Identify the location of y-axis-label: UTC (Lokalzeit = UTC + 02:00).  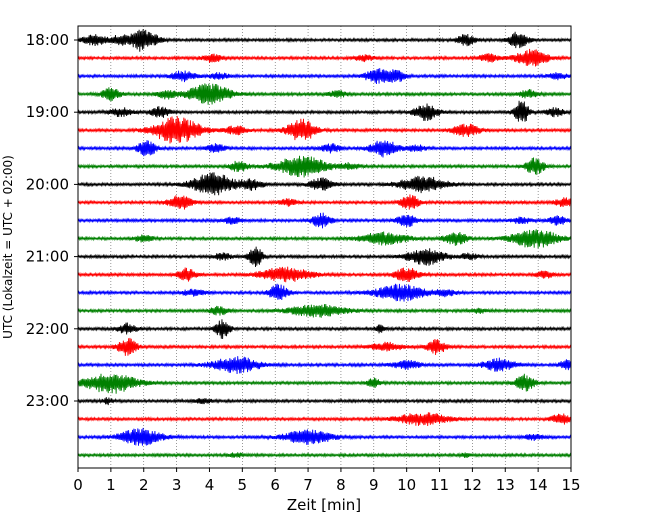
(8, 247).